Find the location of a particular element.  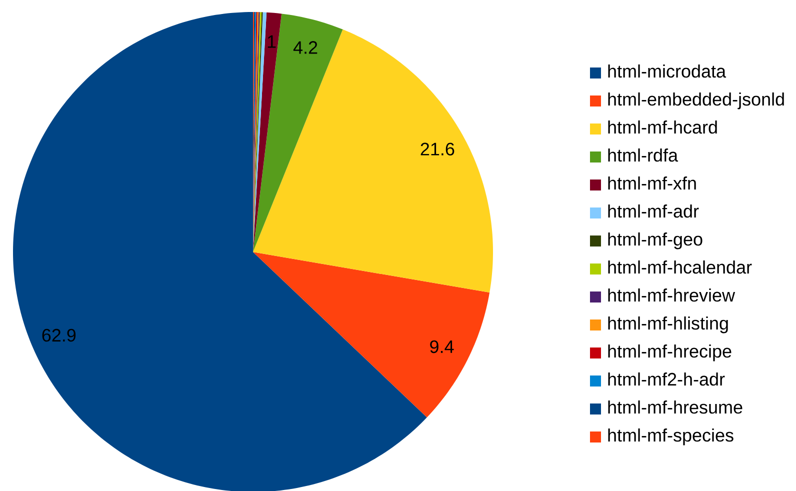

data-label: 4.2 is located at coordinates (305, 47).